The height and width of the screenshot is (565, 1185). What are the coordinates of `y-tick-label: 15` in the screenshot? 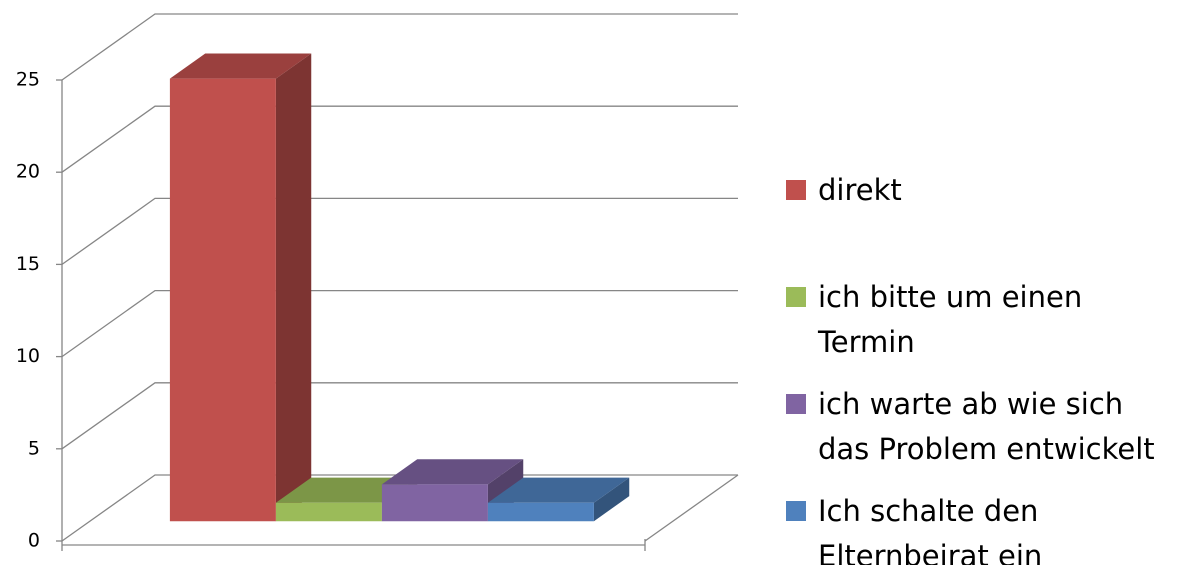 It's located at (28, 264).